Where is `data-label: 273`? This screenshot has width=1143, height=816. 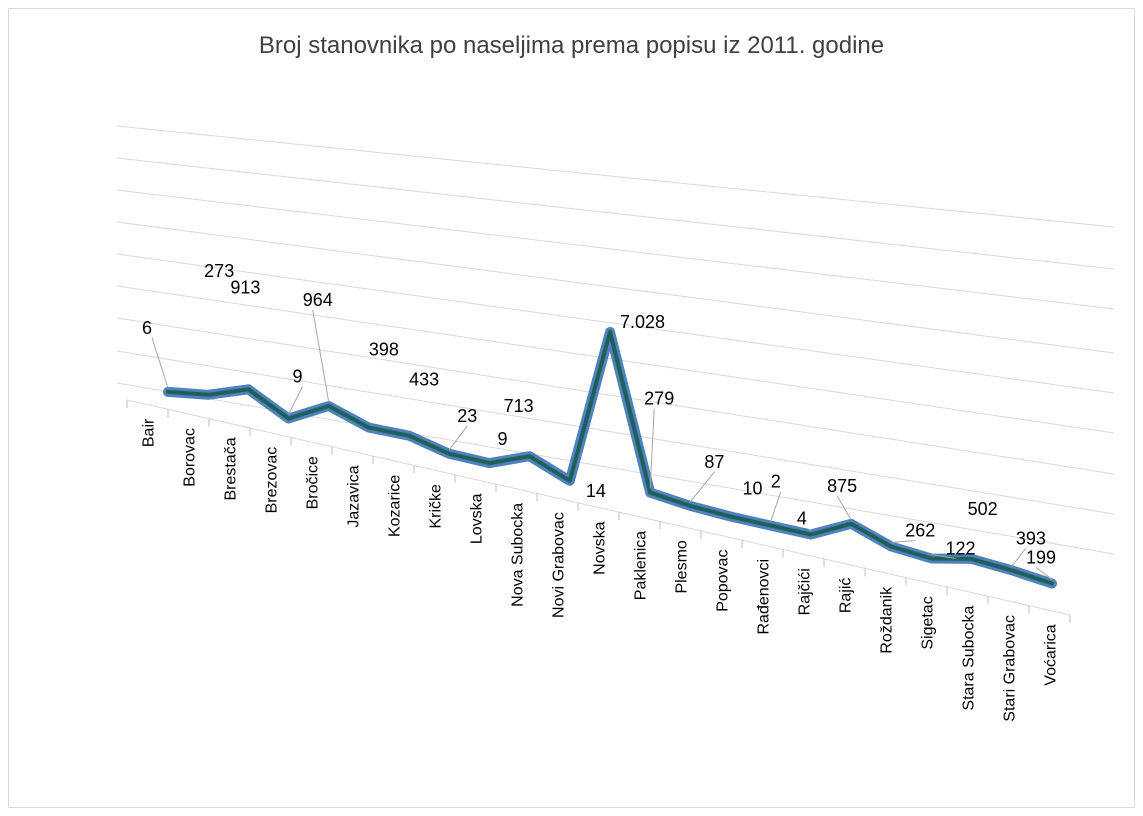 data-label: 273 is located at coordinates (219, 271).